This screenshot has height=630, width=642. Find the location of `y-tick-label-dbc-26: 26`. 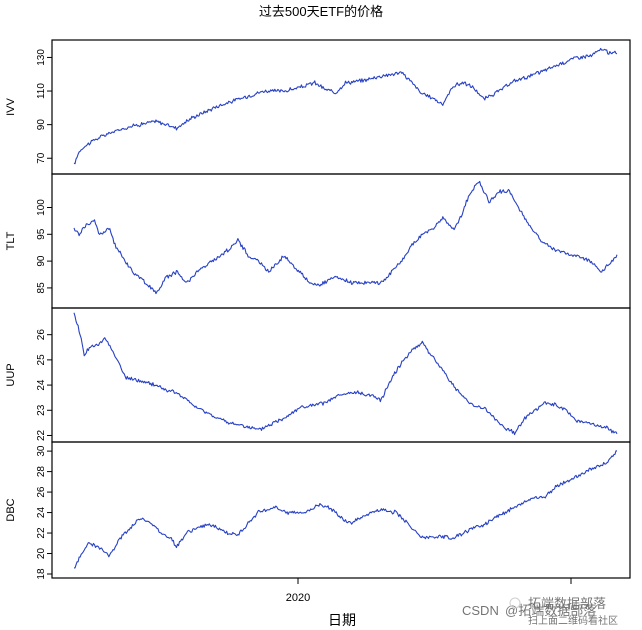

y-tick-label-dbc-26: 26 is located at coordinates (41, 492).